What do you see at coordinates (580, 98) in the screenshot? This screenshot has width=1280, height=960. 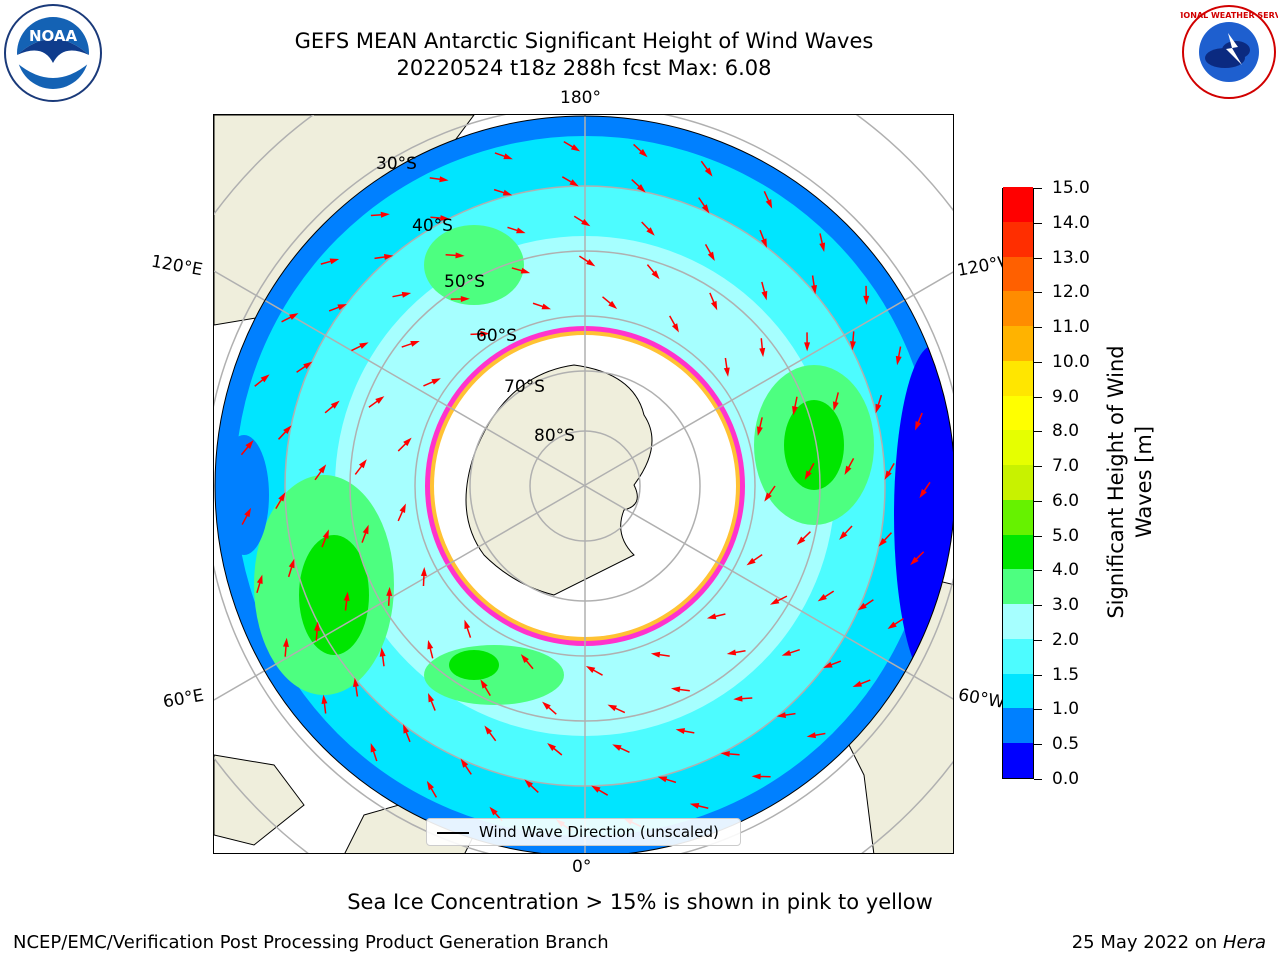 I see `lon-label-180: 180°` at bounding box center [580, 98].